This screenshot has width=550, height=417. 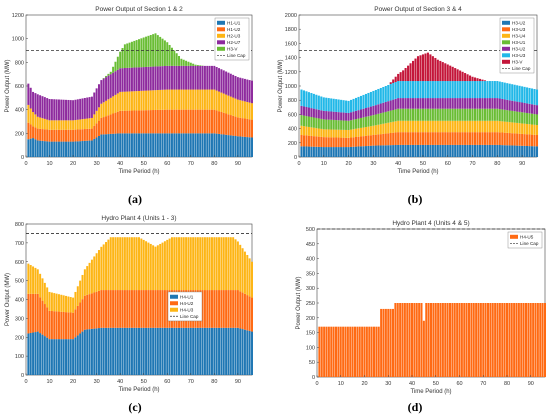 I want to click on bar-h3-u2-t19, so click(x=346, y=116).